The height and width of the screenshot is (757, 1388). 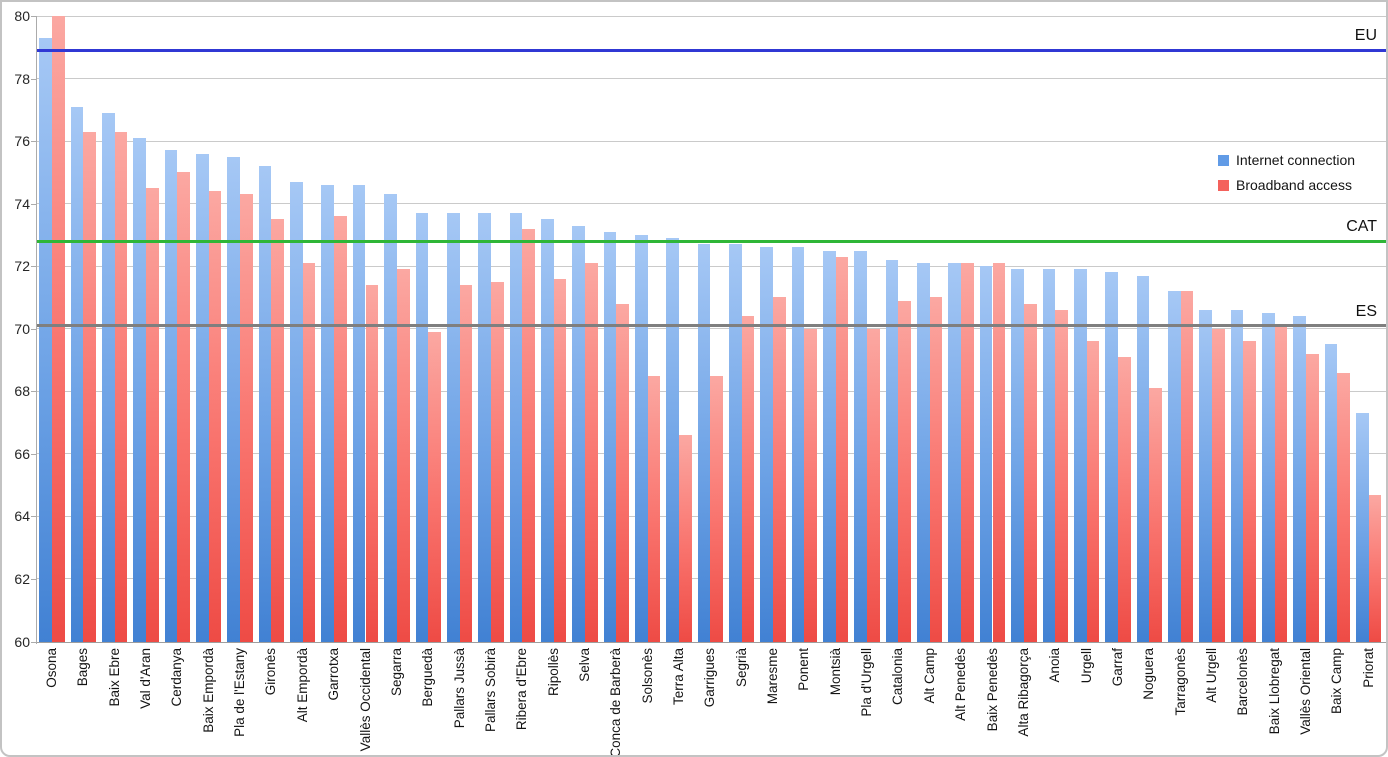 I want to click on x-axis-label: Priorat, so click(x=1368, y=667).